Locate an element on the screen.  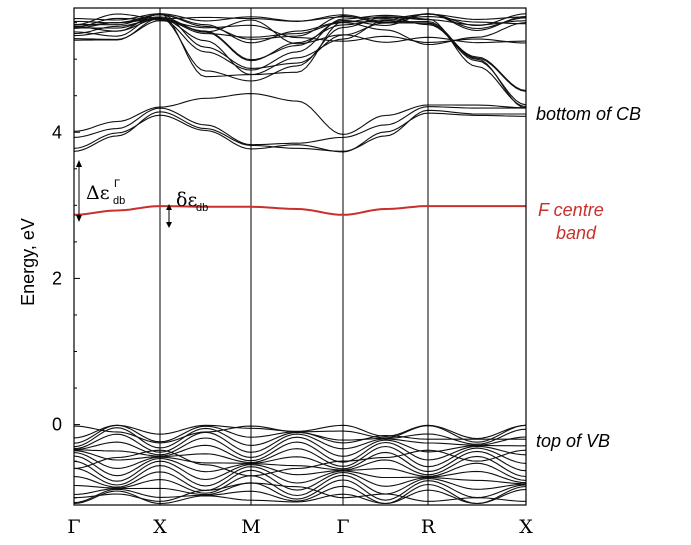
x-tick-label: M is located at coordinates (250, 527).